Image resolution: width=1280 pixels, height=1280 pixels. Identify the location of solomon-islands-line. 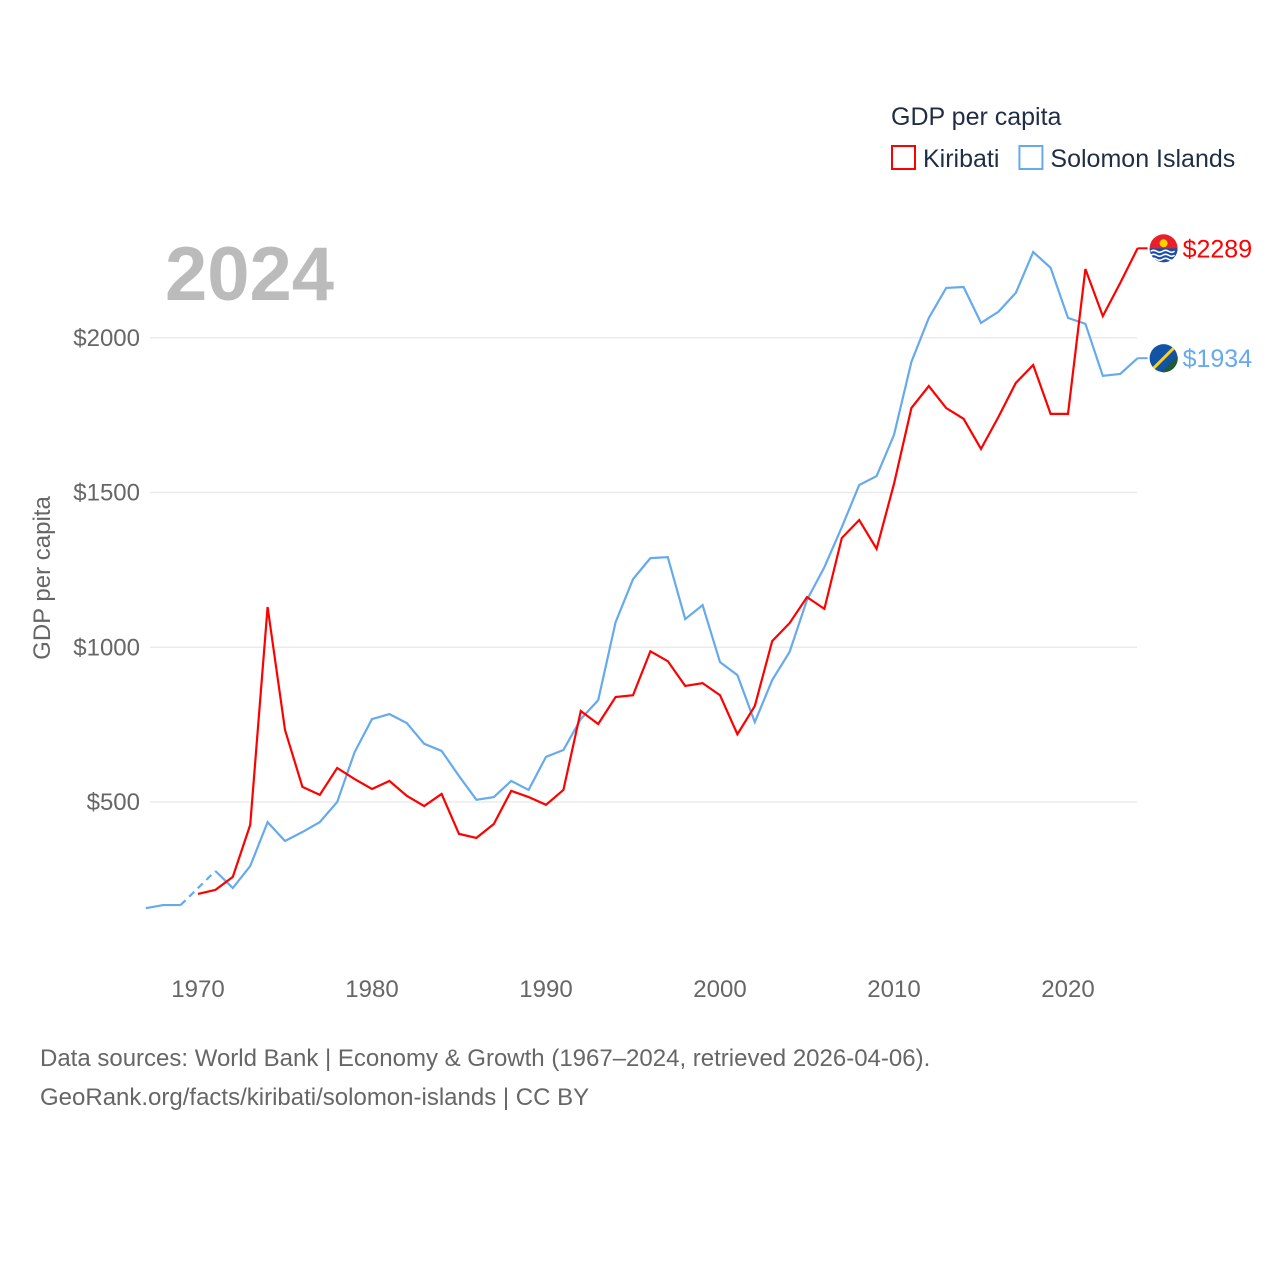
(163, 906).